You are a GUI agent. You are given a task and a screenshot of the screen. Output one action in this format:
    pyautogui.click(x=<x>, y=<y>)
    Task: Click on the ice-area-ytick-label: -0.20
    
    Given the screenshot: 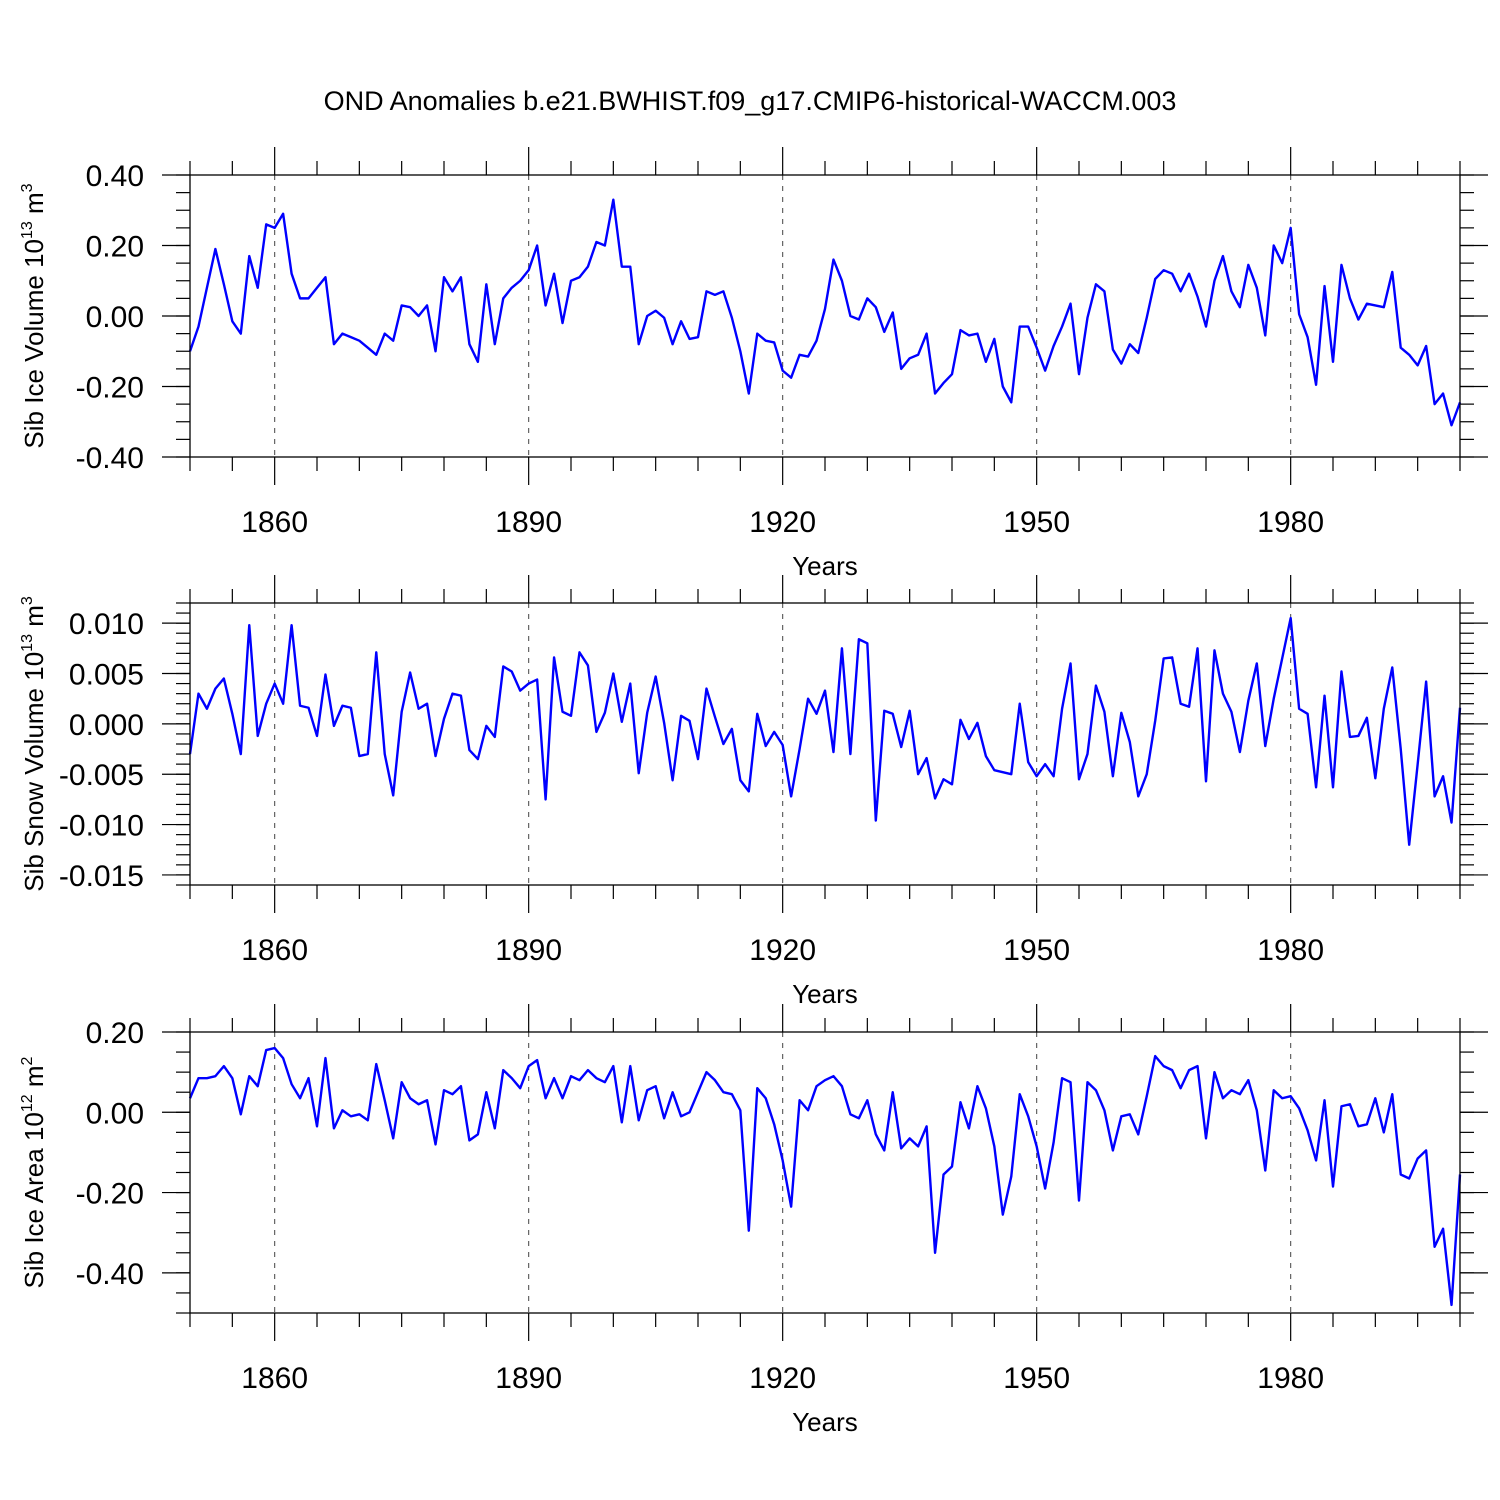 What is the action you would take?
    pyautogui.click(x=110, y=1194)
    